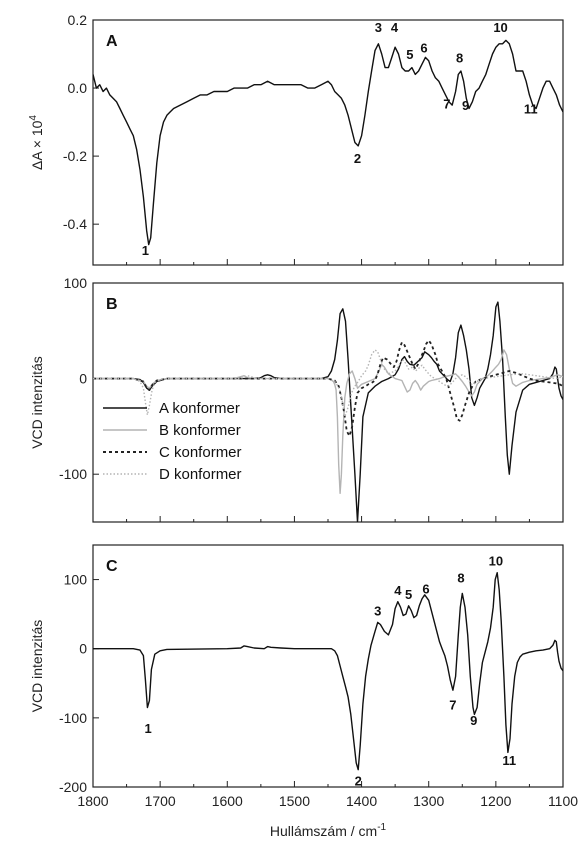 The height and width of the screenshot is (852, 584). What do you see at coordinates (460, 577) in the screenshot?
I see `panel-c-peak-label-8: 8` at bounding box center [460, 577].